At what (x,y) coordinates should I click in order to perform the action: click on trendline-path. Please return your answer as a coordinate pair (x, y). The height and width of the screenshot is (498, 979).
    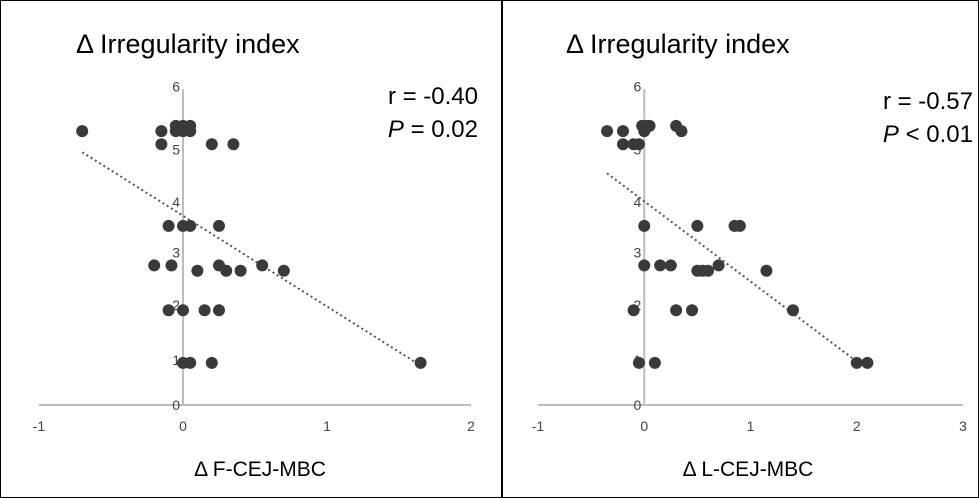
    Looking at the image, I should click on (734, 269).